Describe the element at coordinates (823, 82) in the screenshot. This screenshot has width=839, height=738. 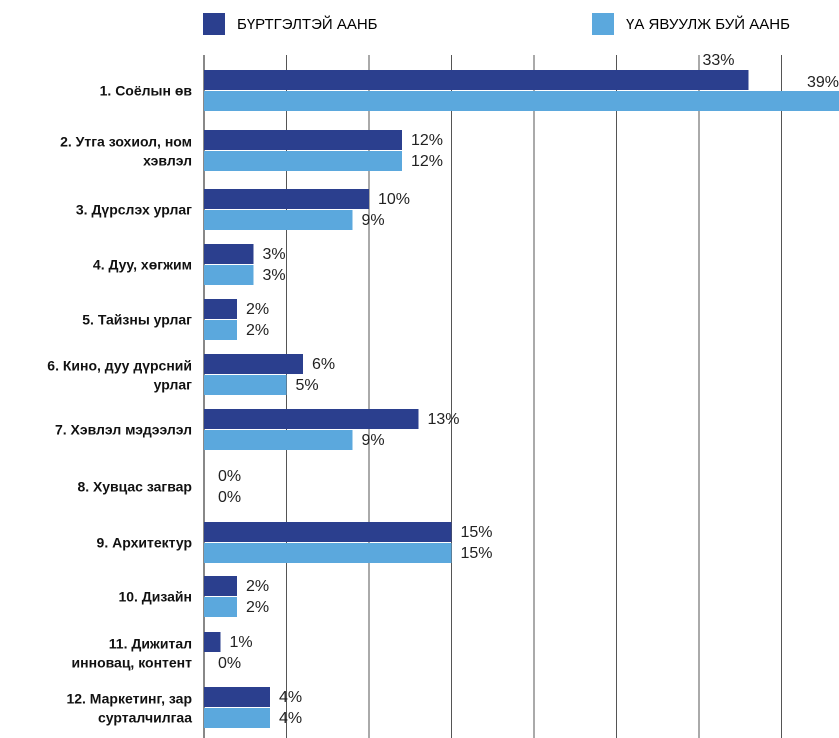
I see `value-label-active: 39%` at that location.